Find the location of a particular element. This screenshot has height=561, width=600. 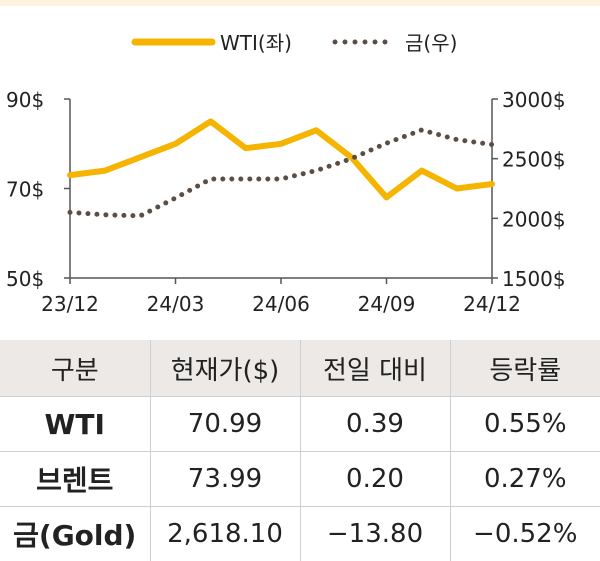

legend-wti-label: WTI(좌) is located at coordinates (256, 43).